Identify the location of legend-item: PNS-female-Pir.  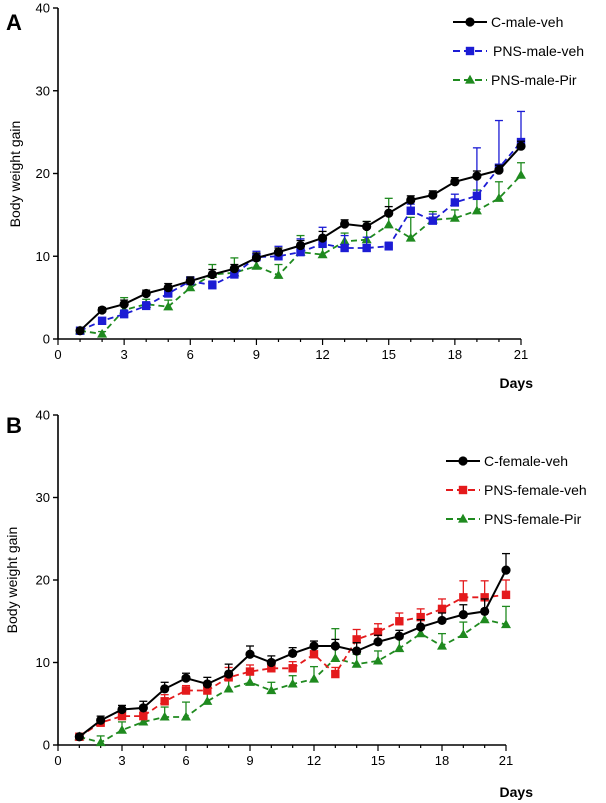
(514, 519).